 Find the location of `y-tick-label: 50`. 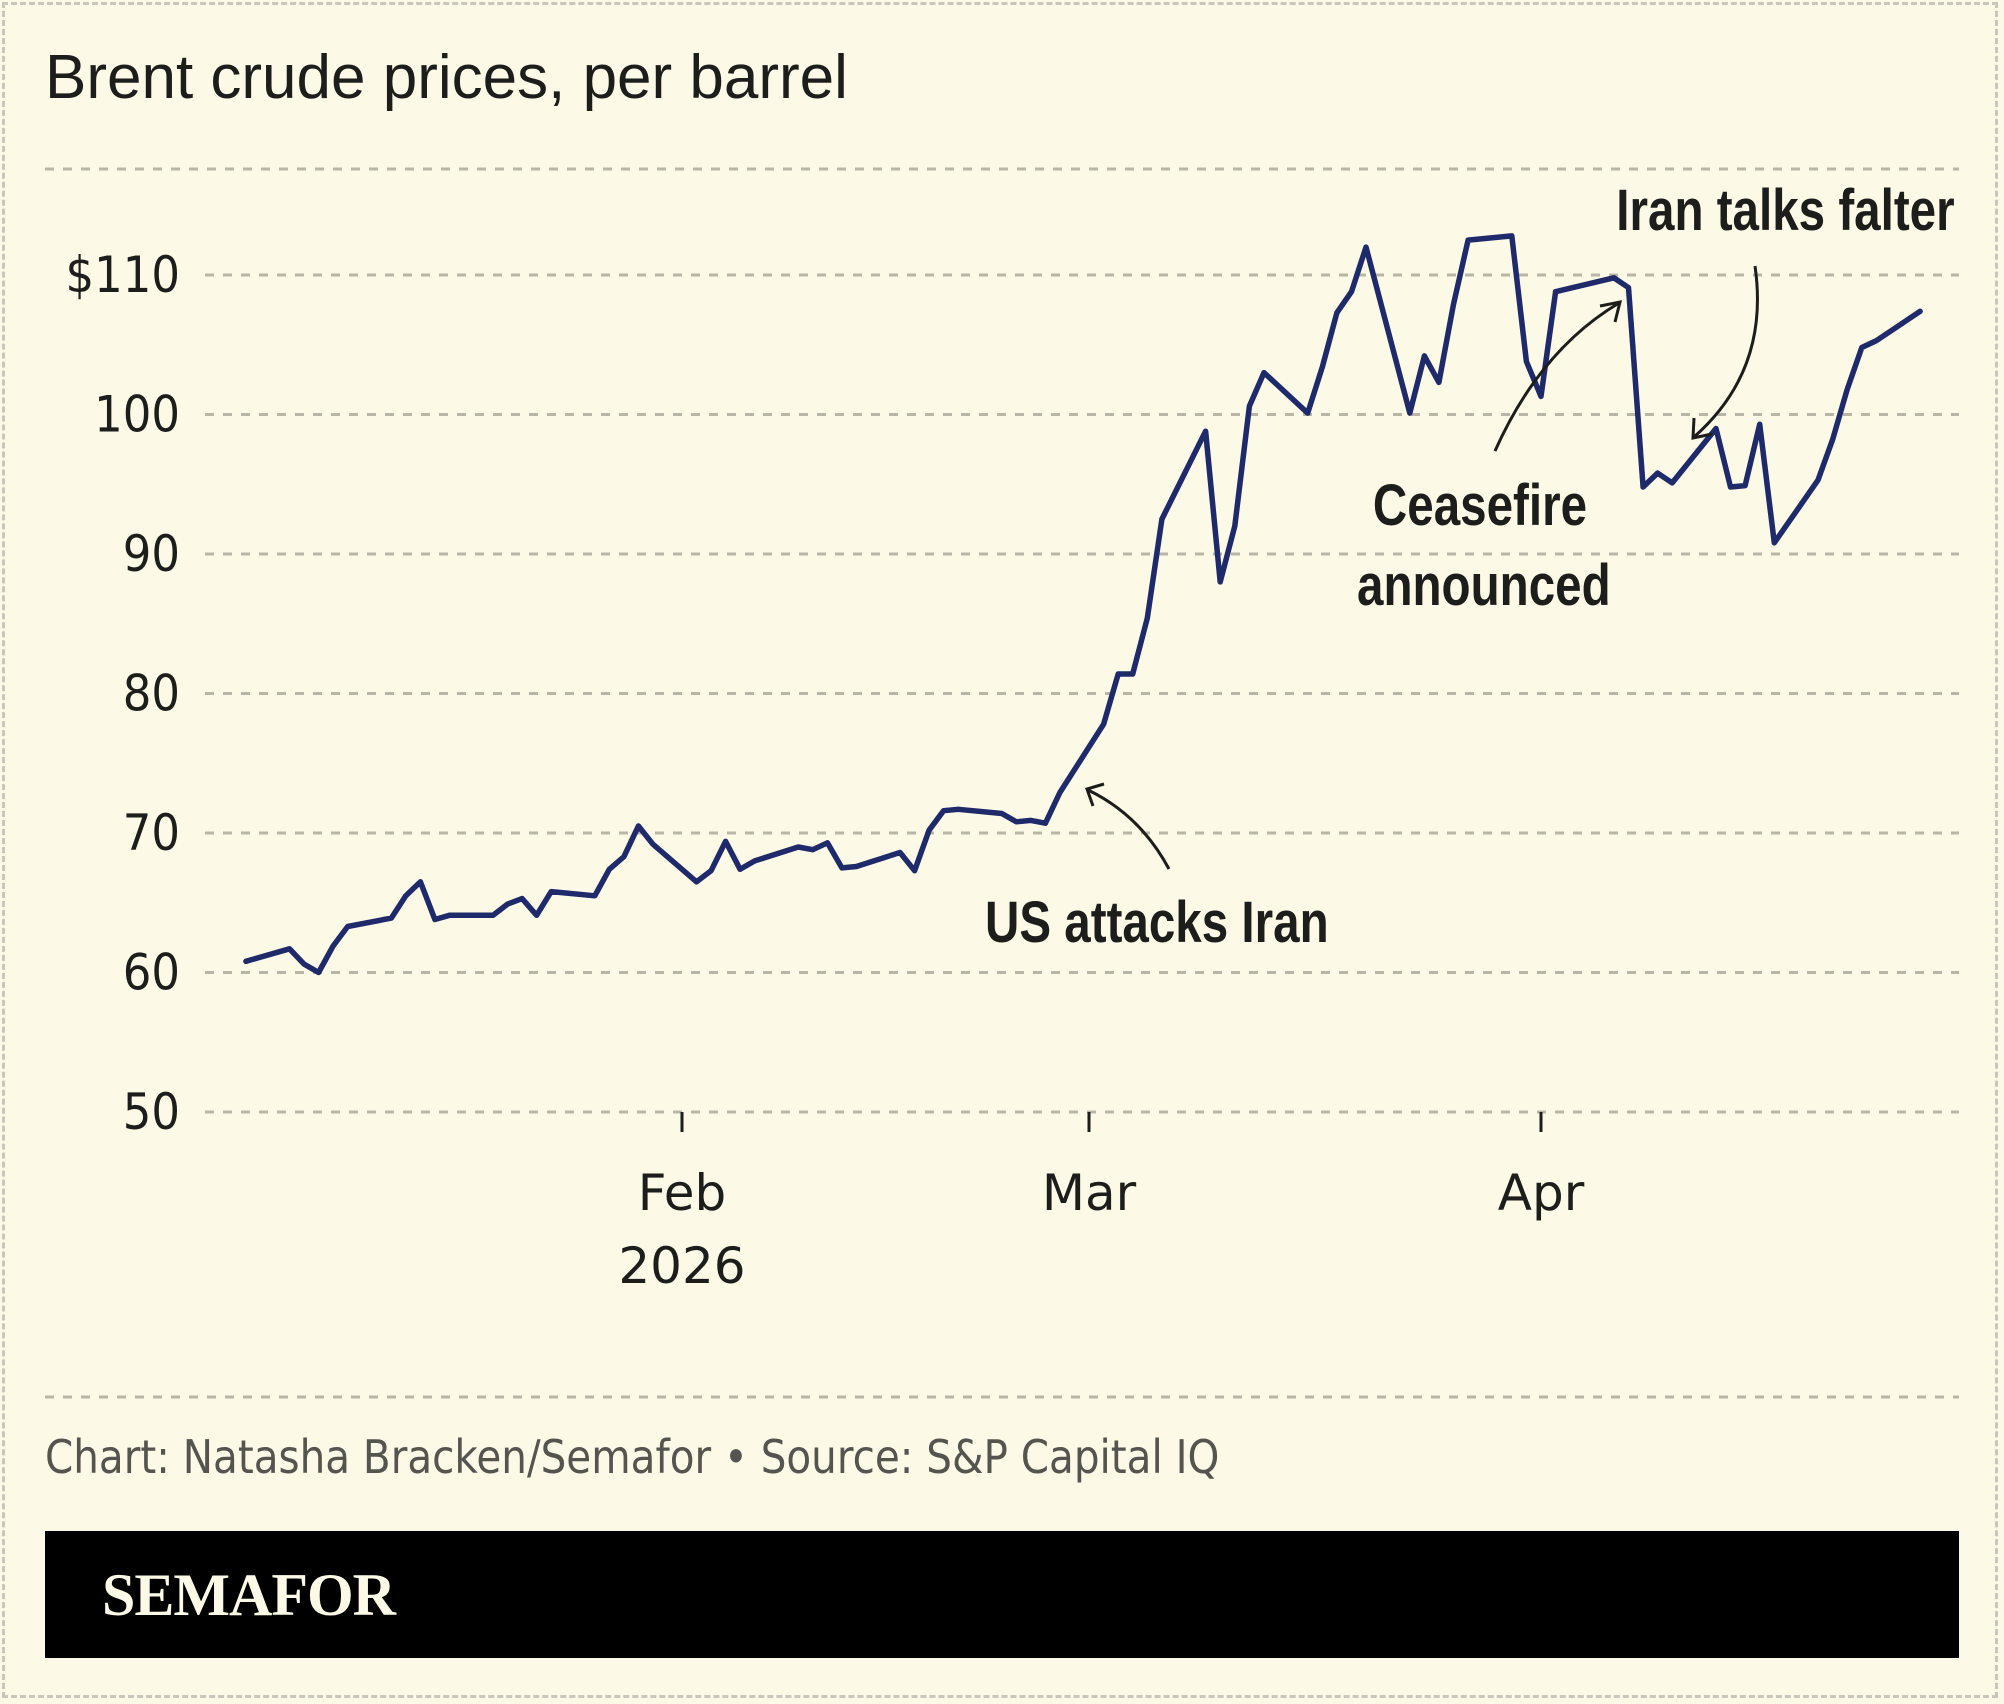

y-tick-label: 50 is located at coordinates (151, 1113).